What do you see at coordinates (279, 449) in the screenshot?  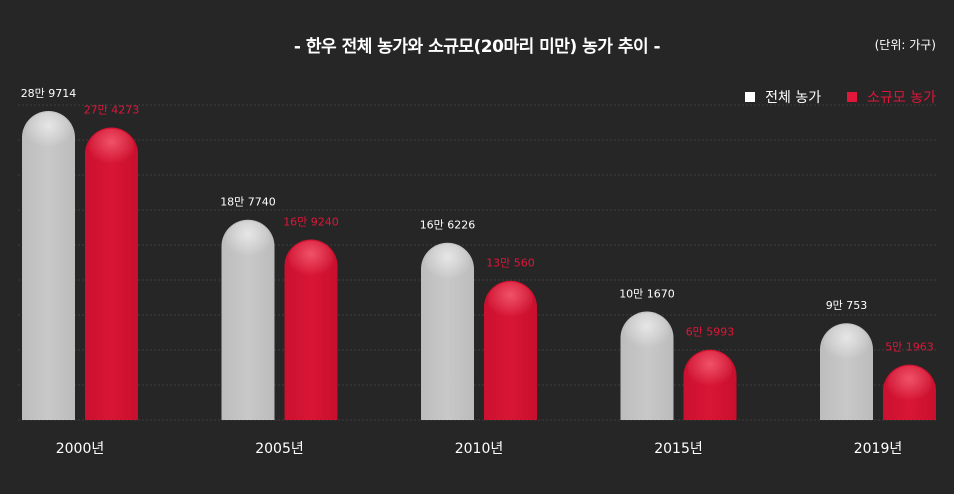 I see `x-tick-label: 2005년` at bounding box center [279, 449].